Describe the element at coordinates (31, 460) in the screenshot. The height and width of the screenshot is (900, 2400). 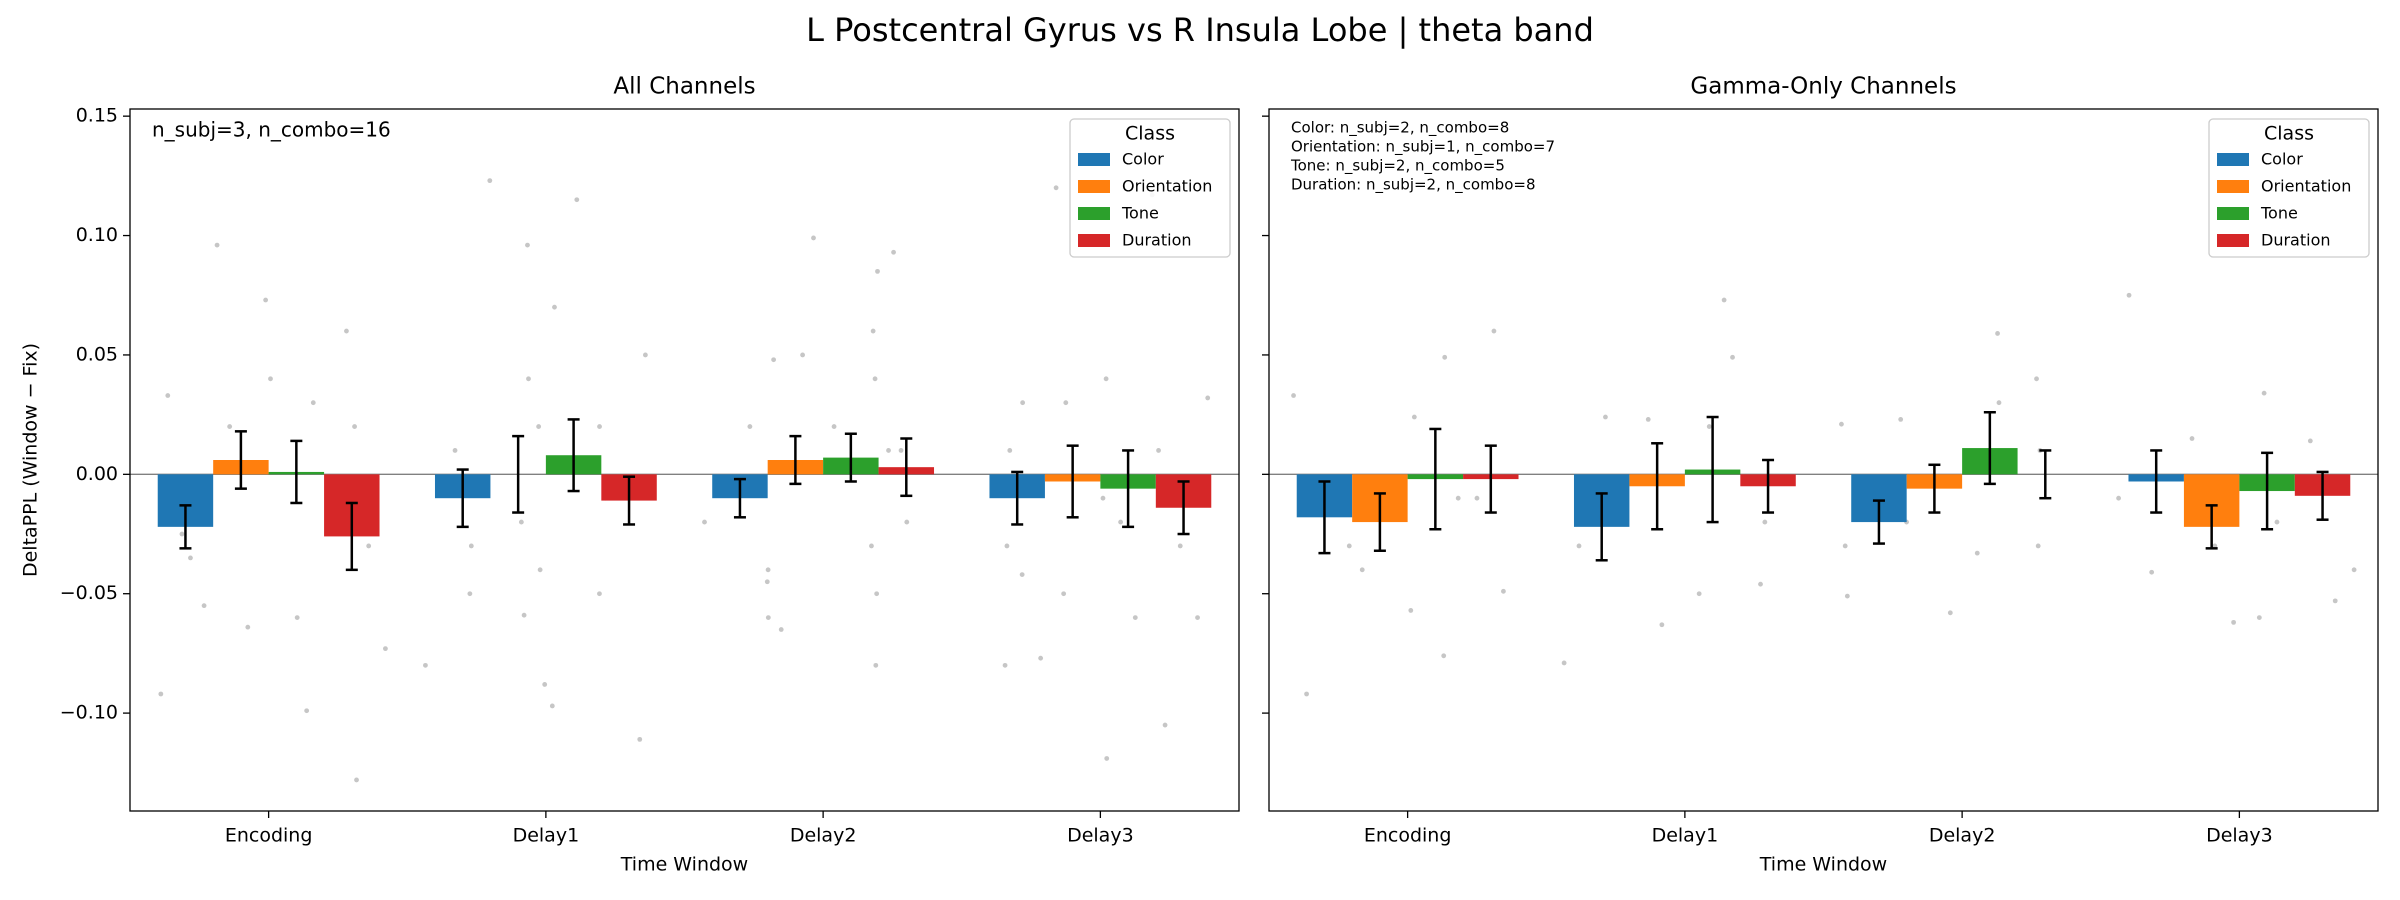
I see `y-axis-label: DeltaPPL (Window − Fix)` at that location.